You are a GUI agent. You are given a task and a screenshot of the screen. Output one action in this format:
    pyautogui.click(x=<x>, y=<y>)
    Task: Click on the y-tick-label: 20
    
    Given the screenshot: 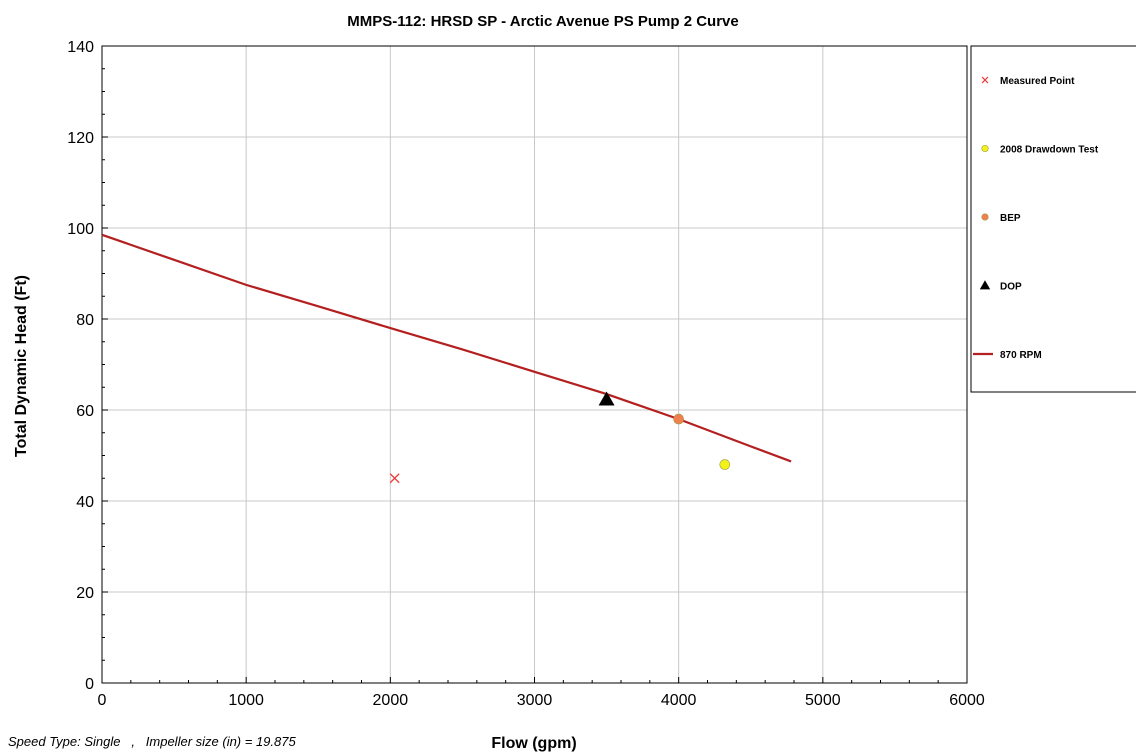 What is the action you would take?
    pyautogui.click(x=85, y=593)
    